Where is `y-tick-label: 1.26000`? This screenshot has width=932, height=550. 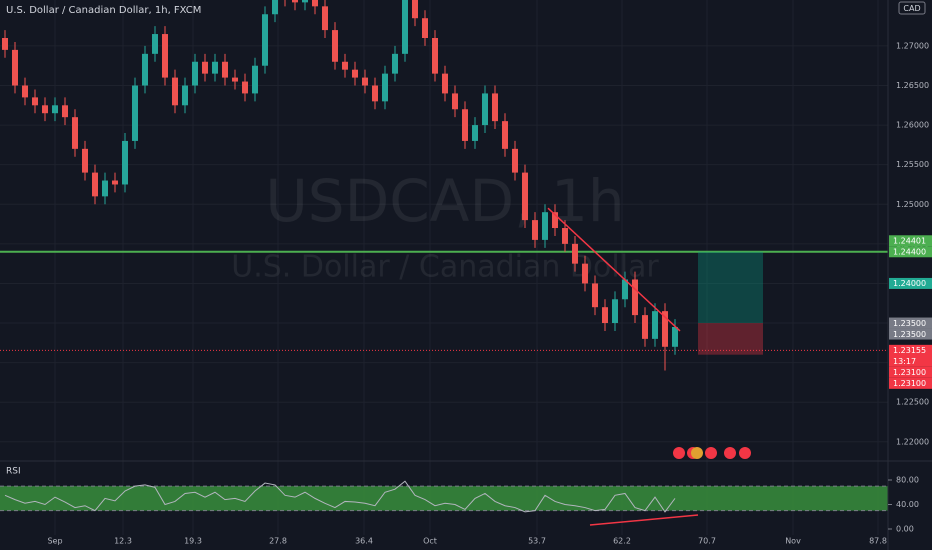
y-tick-label: 1.26000 is located at coordinates (912, 125).